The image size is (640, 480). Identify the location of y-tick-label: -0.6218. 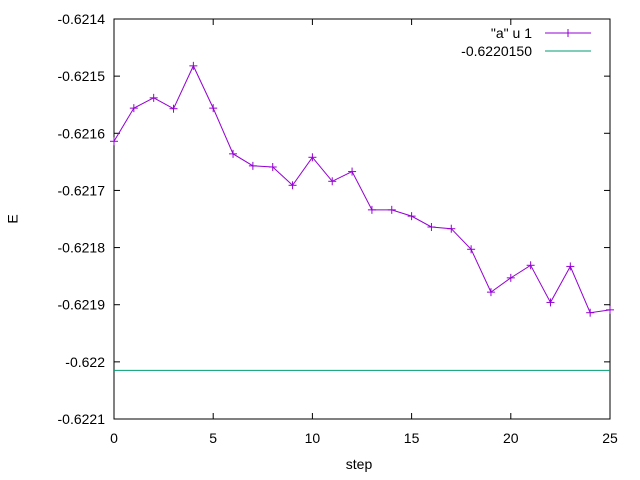
(82, 248).